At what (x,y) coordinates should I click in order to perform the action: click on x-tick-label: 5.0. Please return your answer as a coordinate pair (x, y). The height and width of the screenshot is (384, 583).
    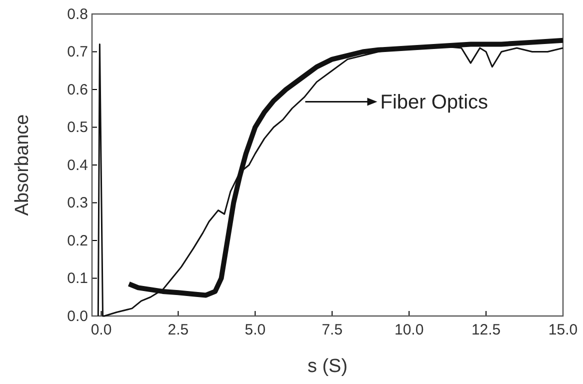
    Looking at the image, I should click on (255, 330).